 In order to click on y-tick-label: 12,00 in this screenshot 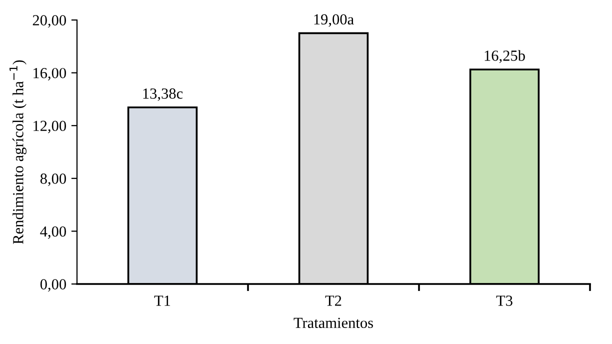, I will do `click(50, 127)`.